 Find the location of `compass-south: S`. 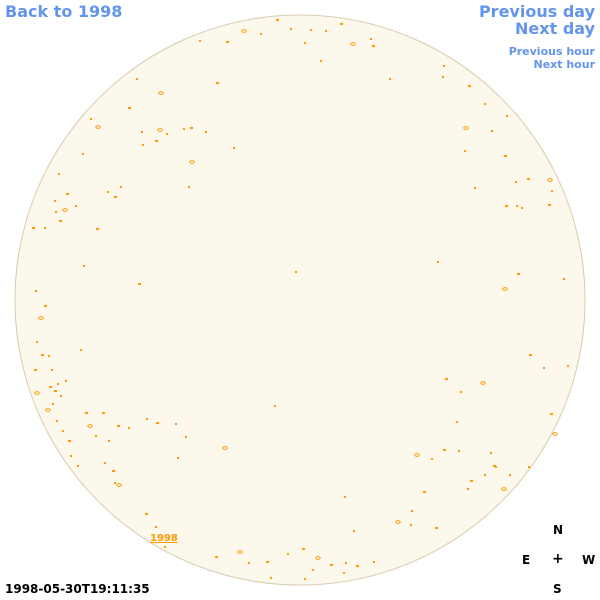

compass-south: S is located at coordinates (557, 589).